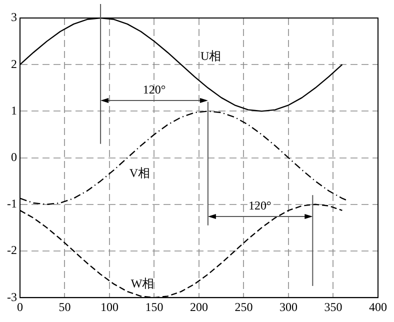 Image resolution: width=394 pixels, height=322 pixels. What do you see at coordinates (109, 307) in the screenshot?
I see `x-tick-label: 100` at bounding box center [109, 307].